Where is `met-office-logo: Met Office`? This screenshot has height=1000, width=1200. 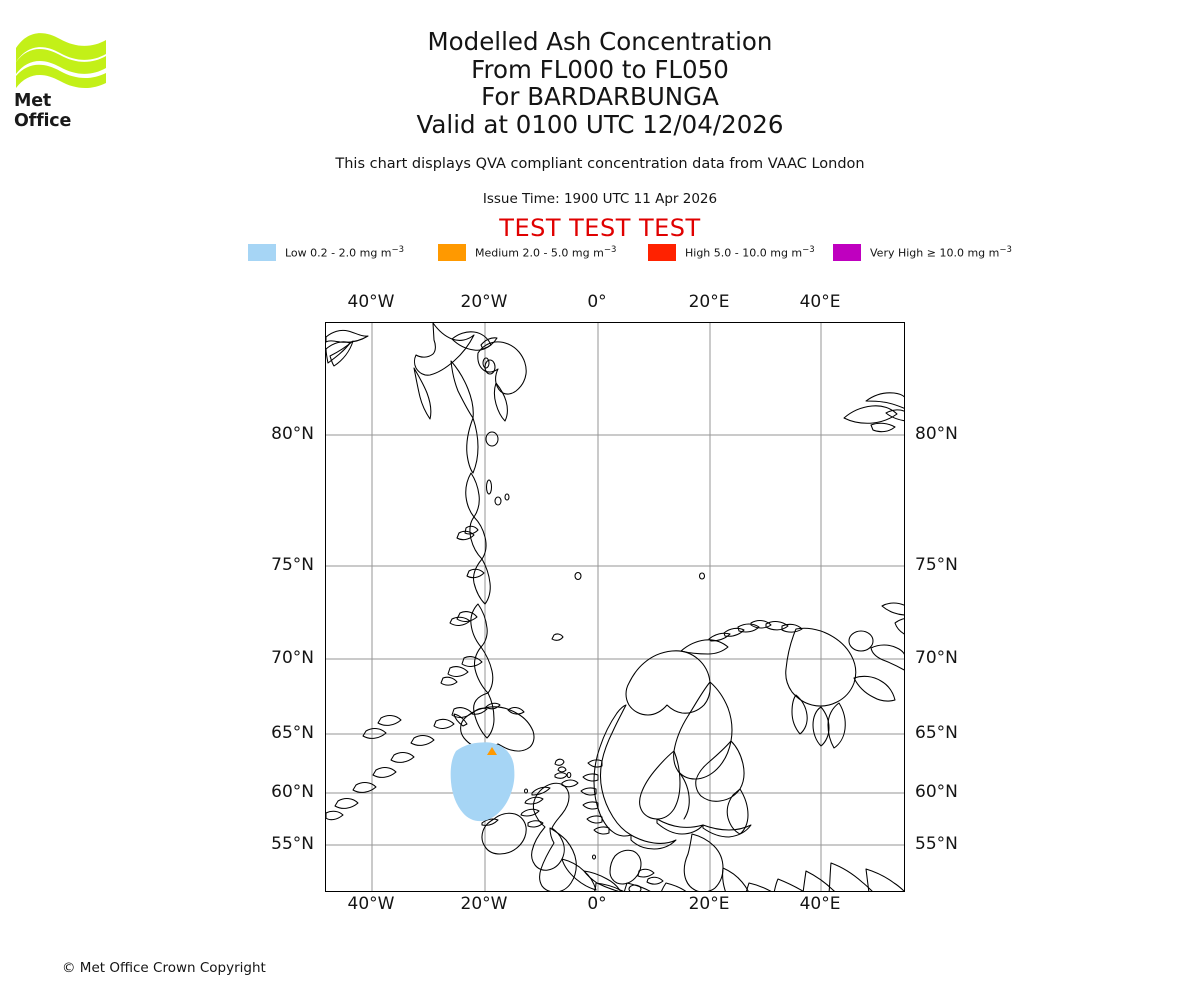 met-office-logo: Met Office is located at coordinates (64, 79).